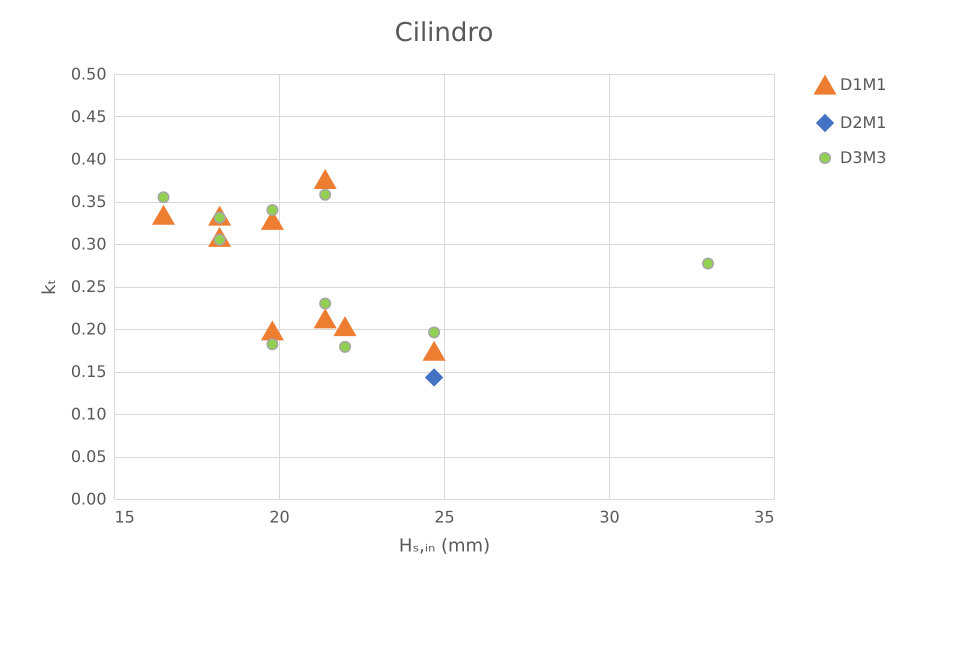 The width and height of the screenshot is (955, 648). I want to click on y-tick-label: 0.25, so click(88, 286).